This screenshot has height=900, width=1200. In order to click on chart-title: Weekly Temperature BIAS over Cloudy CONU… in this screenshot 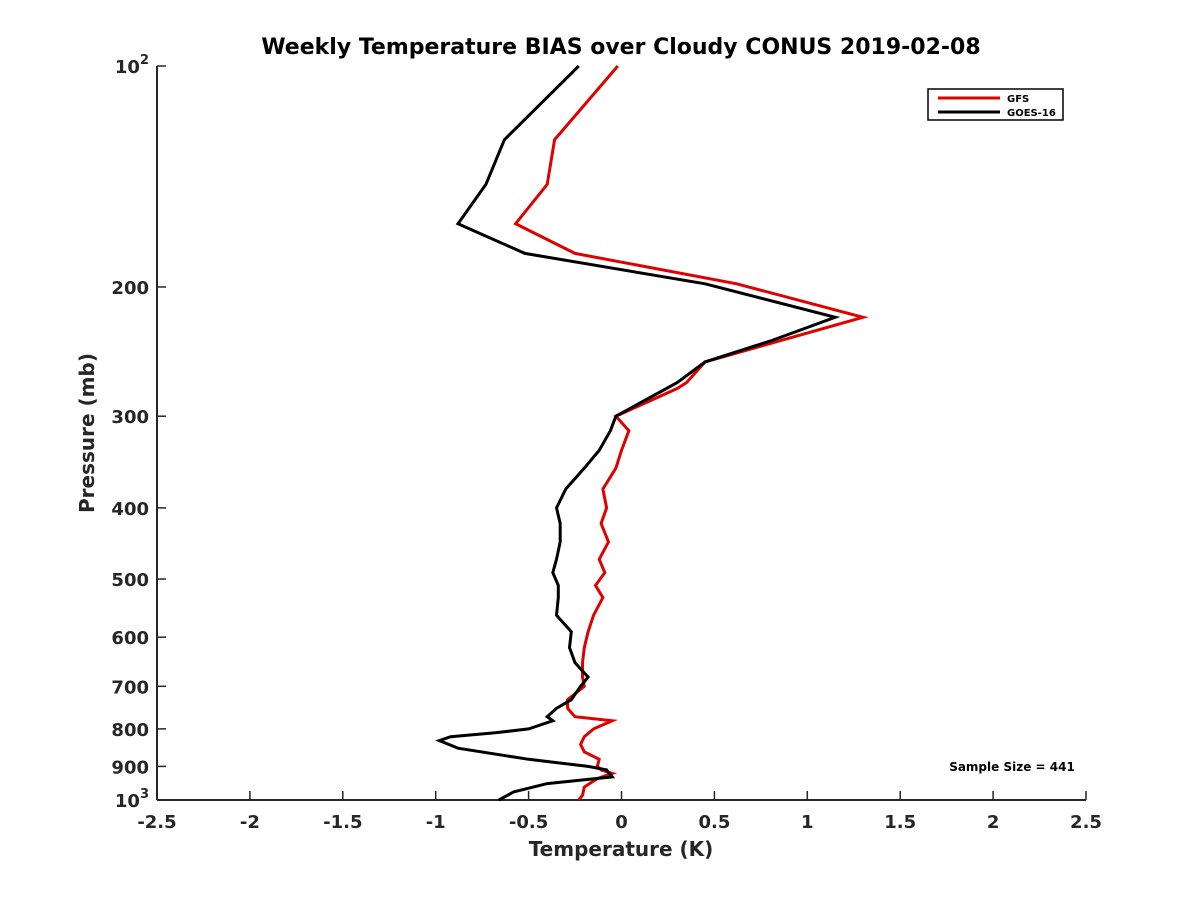, I will do `click(620, 47)`.